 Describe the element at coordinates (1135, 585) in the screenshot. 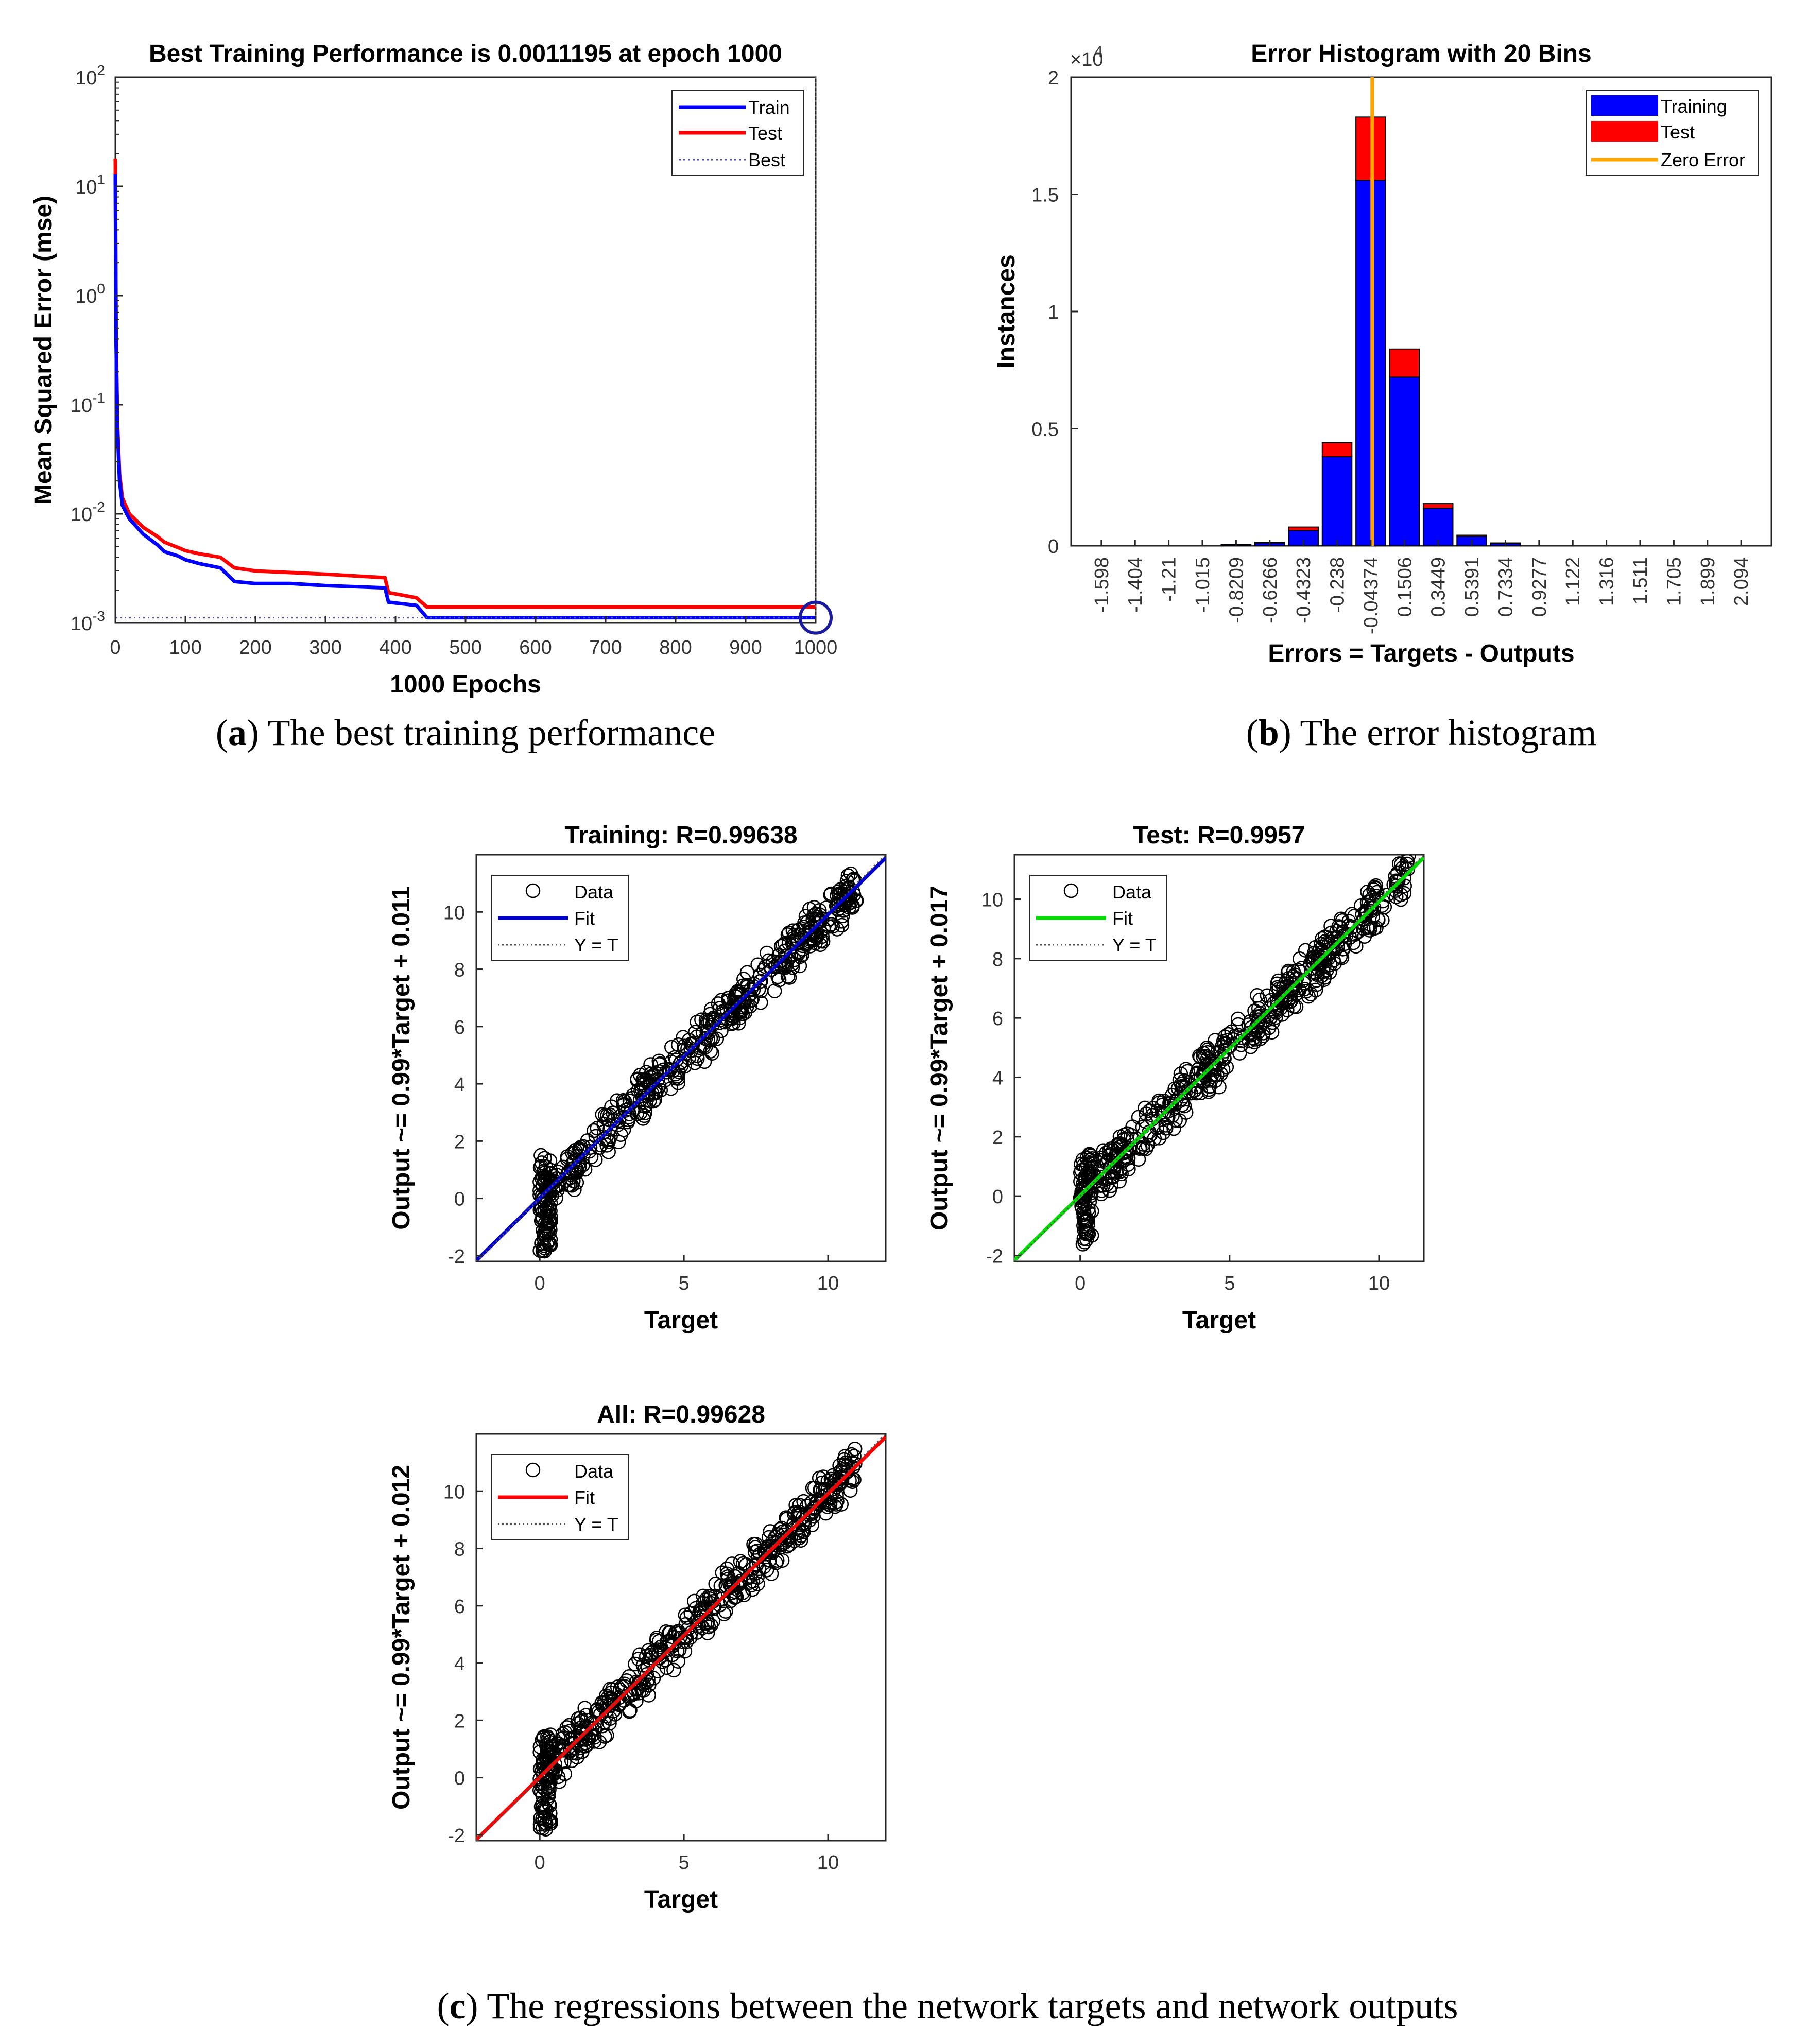

I see `bin-label: -1.404` at that location.